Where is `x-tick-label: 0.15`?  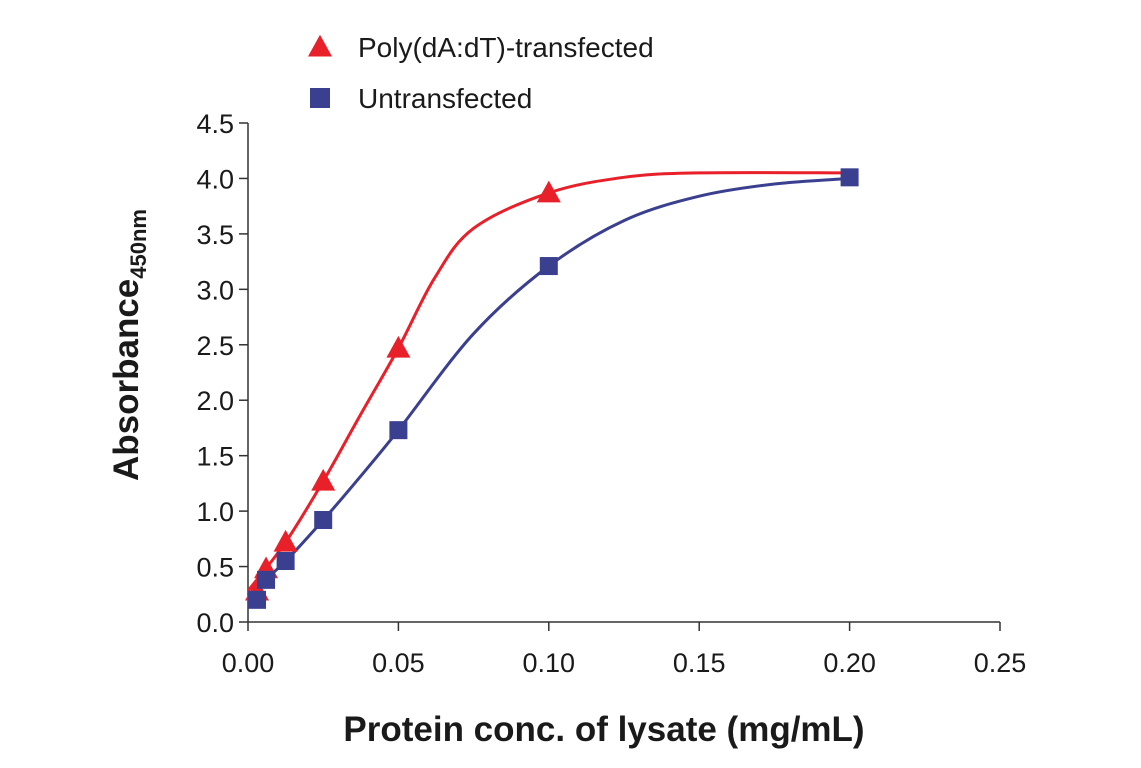 x-tick-label: 0.15 is located at coordinates (699, 663).